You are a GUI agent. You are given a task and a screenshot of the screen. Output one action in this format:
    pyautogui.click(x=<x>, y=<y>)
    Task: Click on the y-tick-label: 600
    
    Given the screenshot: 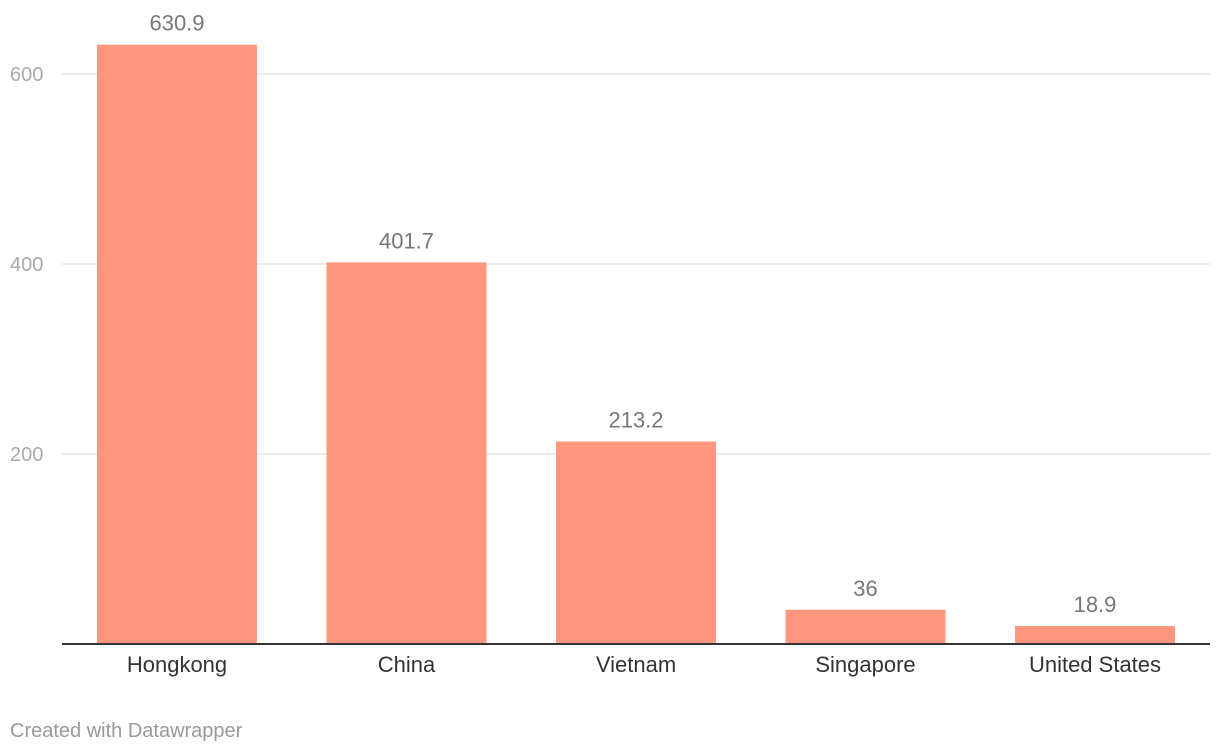 What is the action you would take?
    pyautogui.click(x=26, y=75)
    